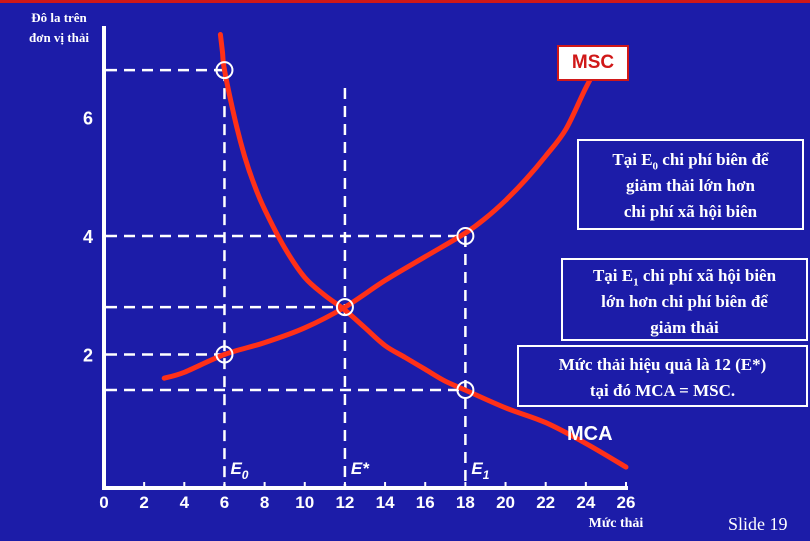 Image resolution: width=810 pixels, height=541 pixels. Describe the element at coordinates (239, 470) in the screenshot. I see `point-label-6: E0` at that location.